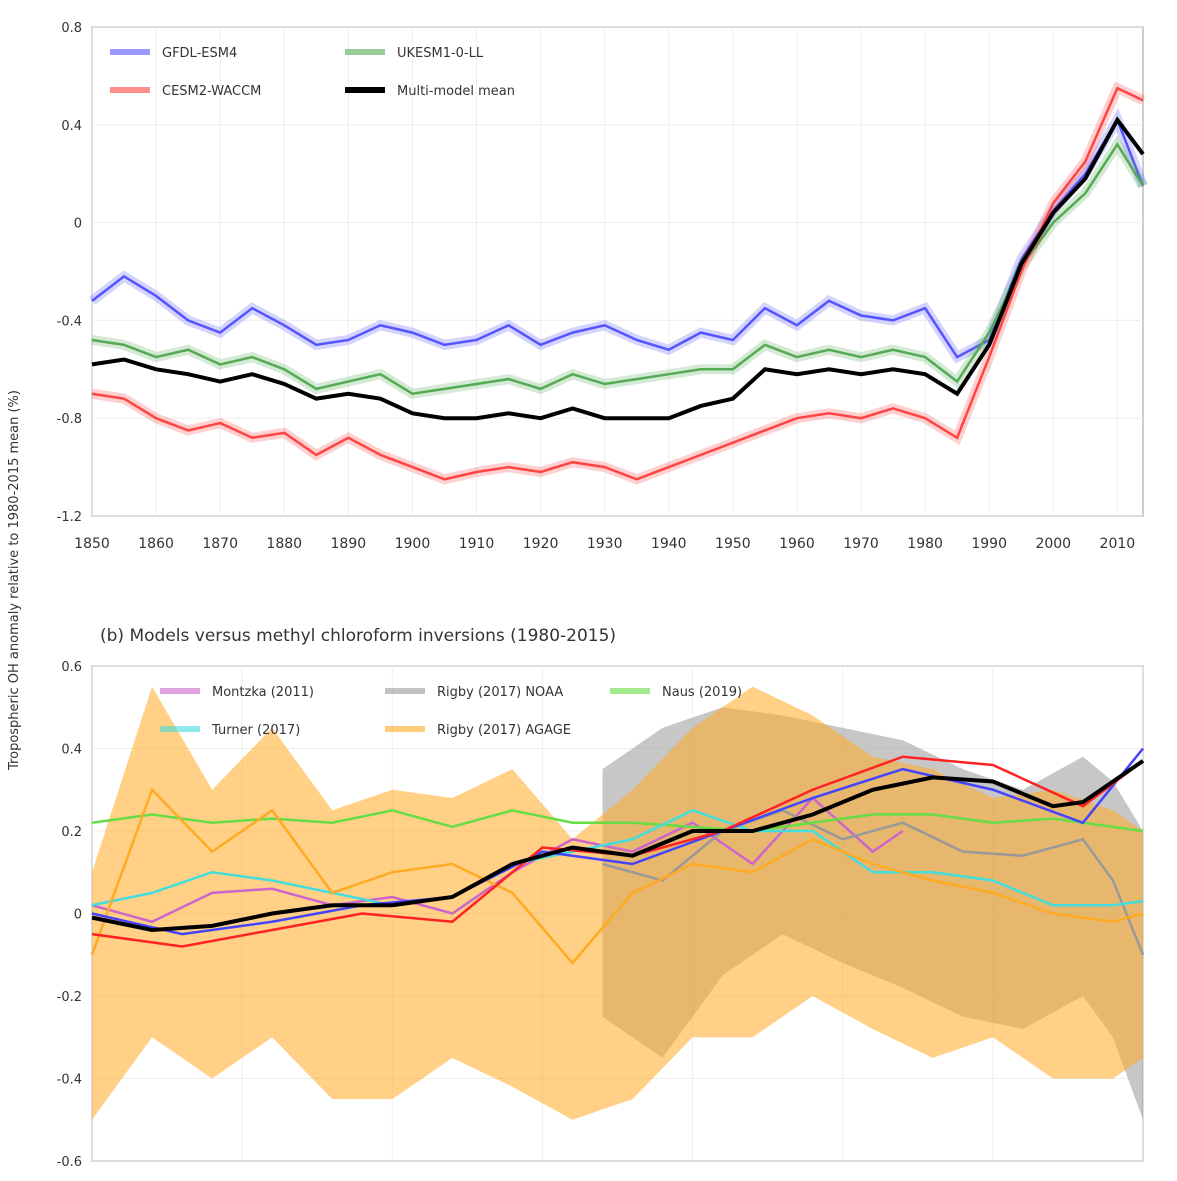 This screenshot has width=1177, height=1181. Describe the element at coordinates (71, 28) in the screenshot. I see `y-tick-label: 0.8` at that location.